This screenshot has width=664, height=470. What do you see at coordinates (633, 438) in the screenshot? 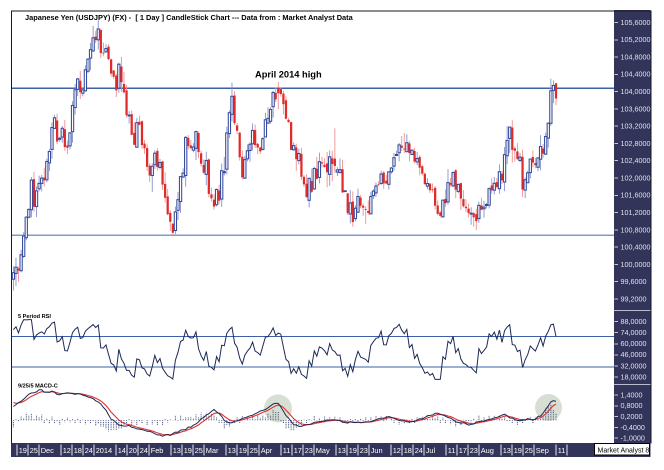
I see `svg-text: -1,0000` at bounding box center [633, 438].